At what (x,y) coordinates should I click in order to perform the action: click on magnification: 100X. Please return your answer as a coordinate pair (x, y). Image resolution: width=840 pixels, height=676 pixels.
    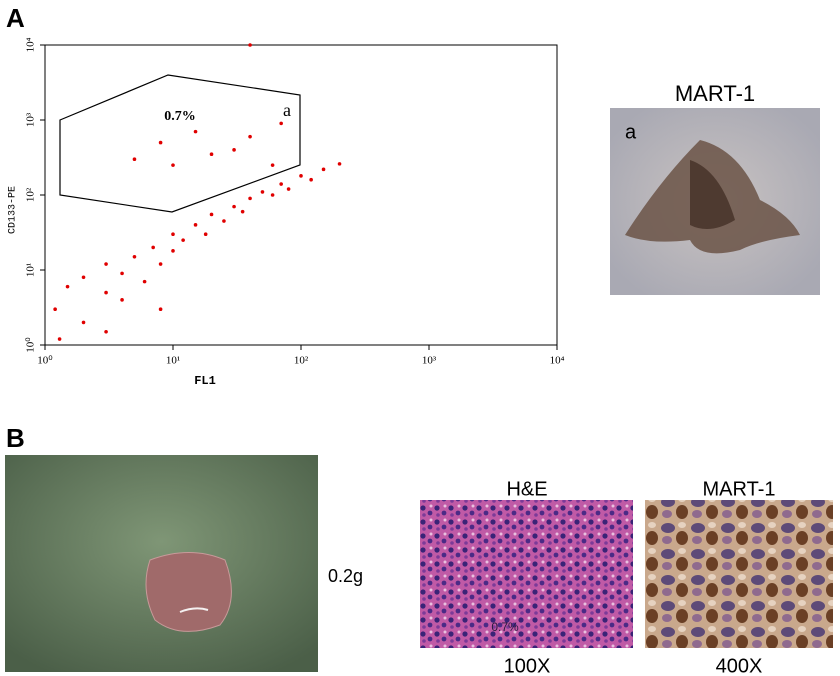
    Looking at the image, I should click on (527, 665).